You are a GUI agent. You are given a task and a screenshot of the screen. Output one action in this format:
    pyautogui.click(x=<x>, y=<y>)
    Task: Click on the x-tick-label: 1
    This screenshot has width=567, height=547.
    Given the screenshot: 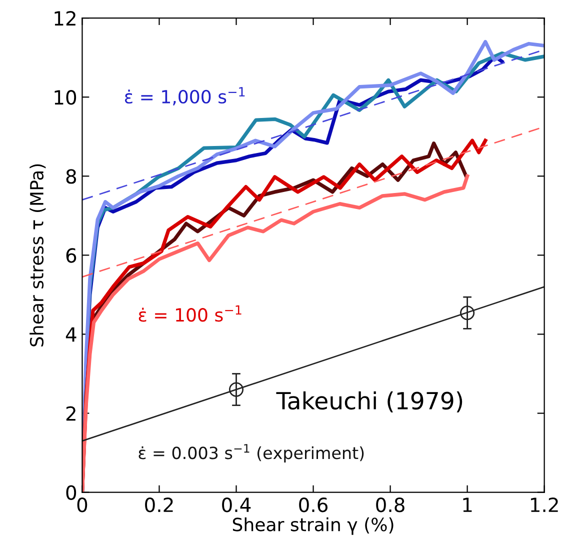 What is the action you would take?
    pyautogui.click(x=467, y=505)
    